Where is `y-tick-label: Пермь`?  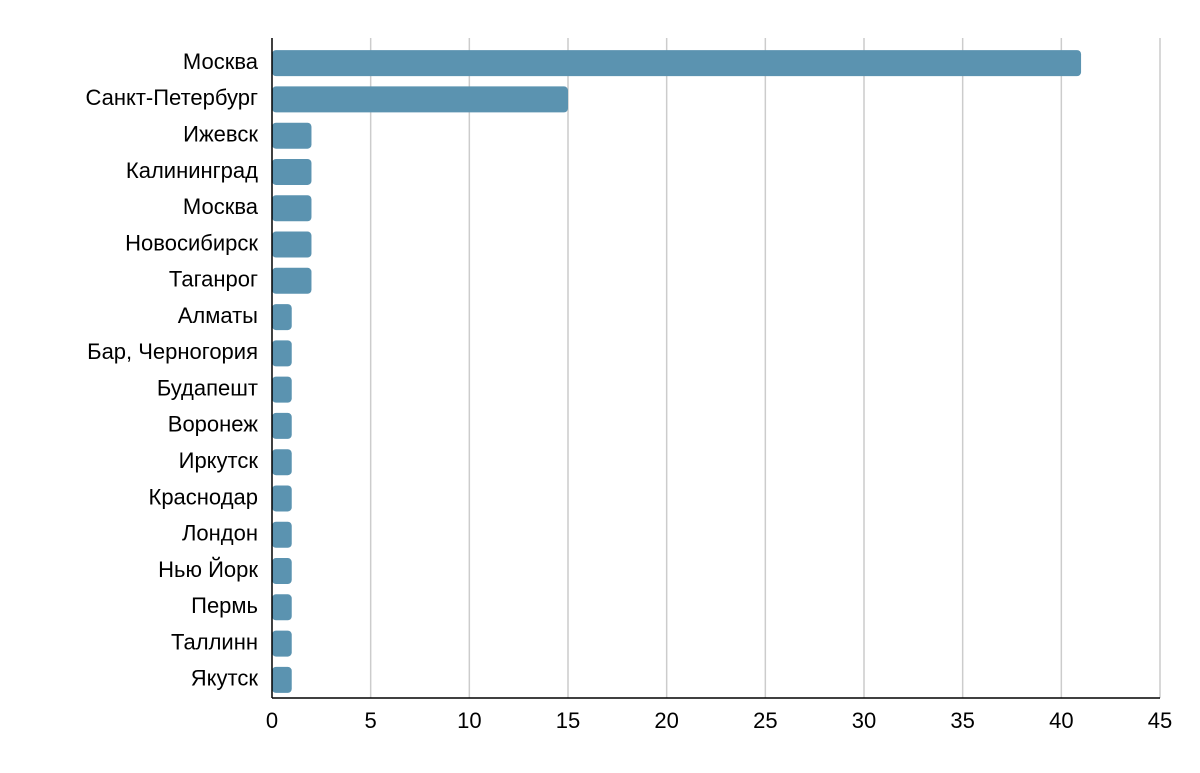
y-tick-label: Пермь is located at coordinates (224, 605).